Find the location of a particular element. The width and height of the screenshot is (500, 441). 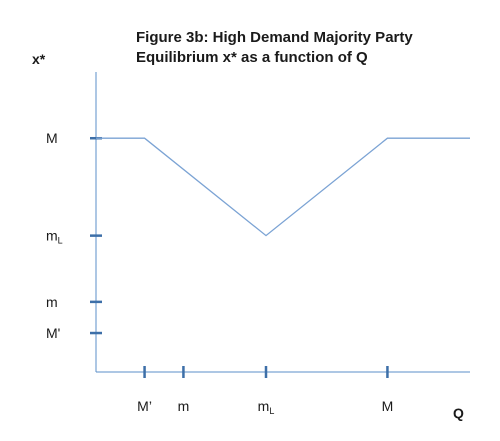

x-tick-label-0: M’ is located at coordinates (144, 406).